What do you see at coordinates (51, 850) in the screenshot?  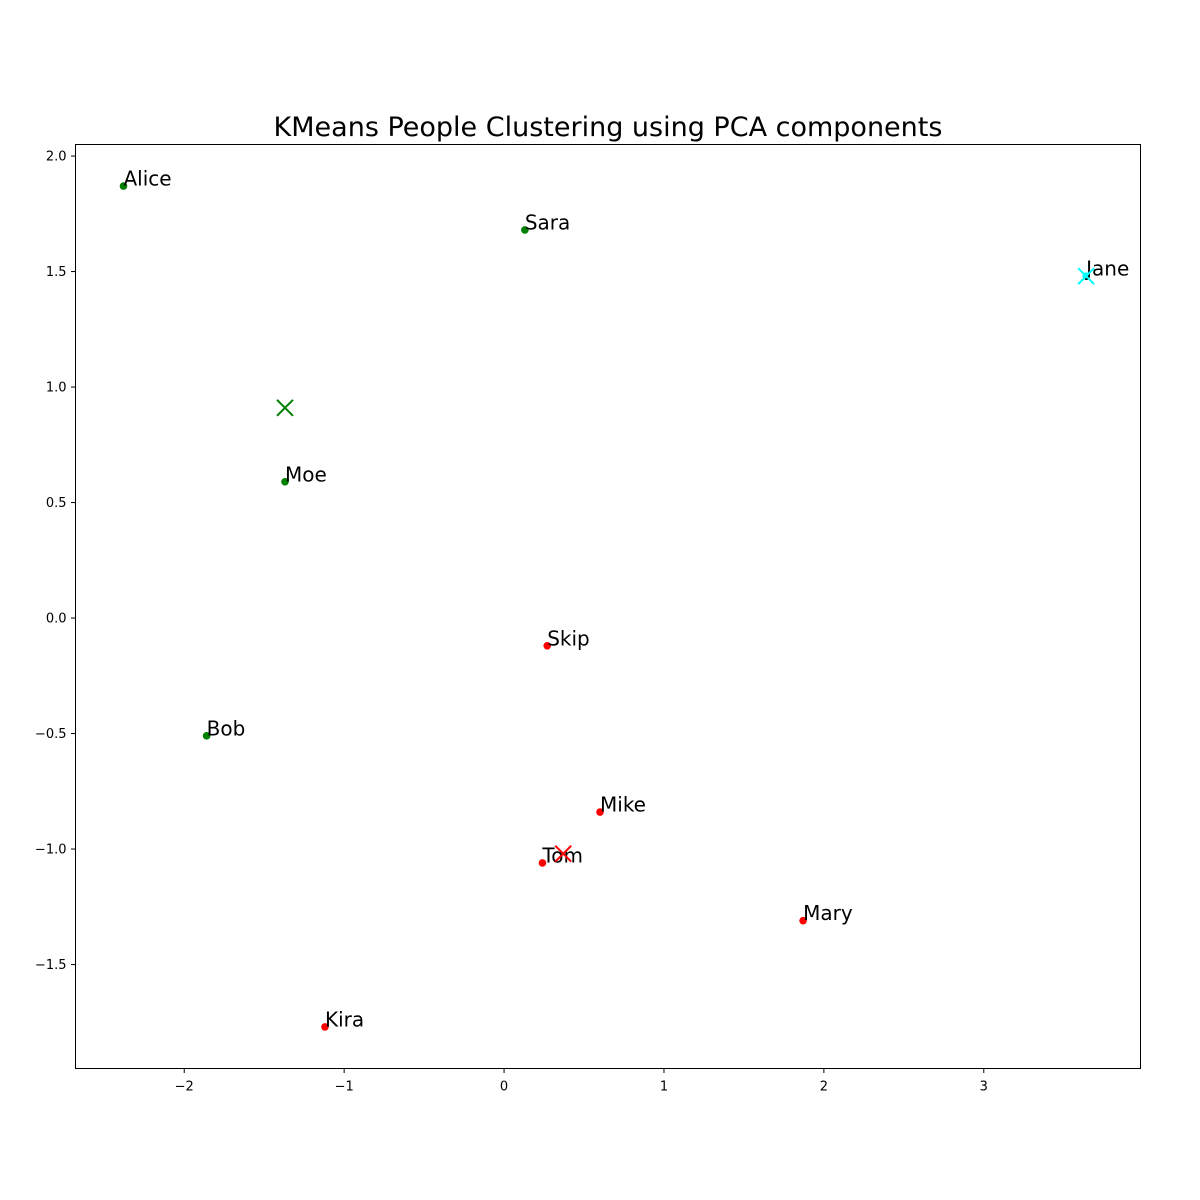 I see `y-tick-label: −1.0` at bounding box center [51, 850].